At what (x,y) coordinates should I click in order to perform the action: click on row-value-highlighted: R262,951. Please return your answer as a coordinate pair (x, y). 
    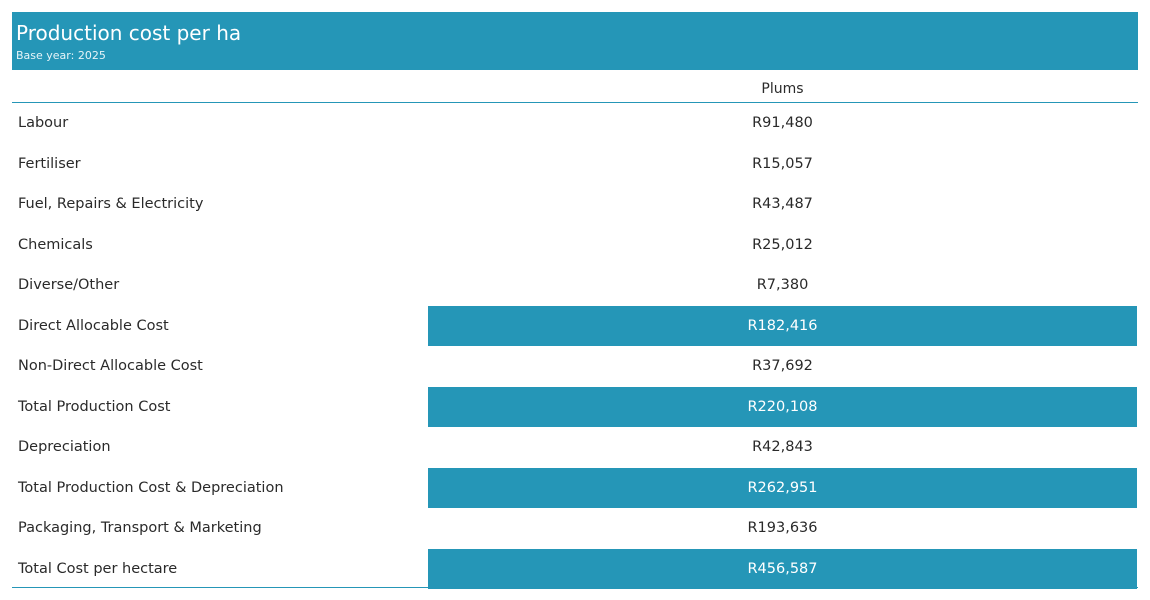
    Looking at the image, I should click on (782, 487).